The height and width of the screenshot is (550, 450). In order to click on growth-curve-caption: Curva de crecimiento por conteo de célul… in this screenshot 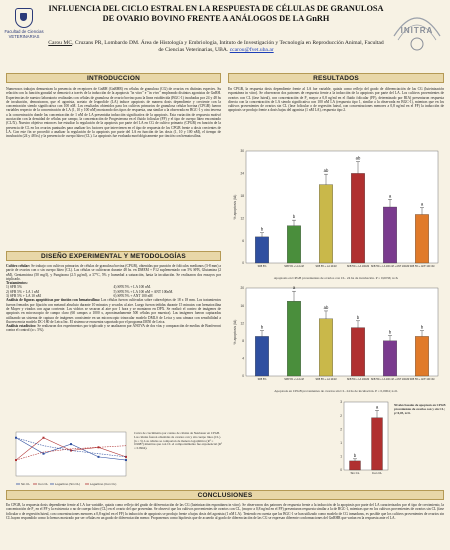, I will do `click(178, 441)`.